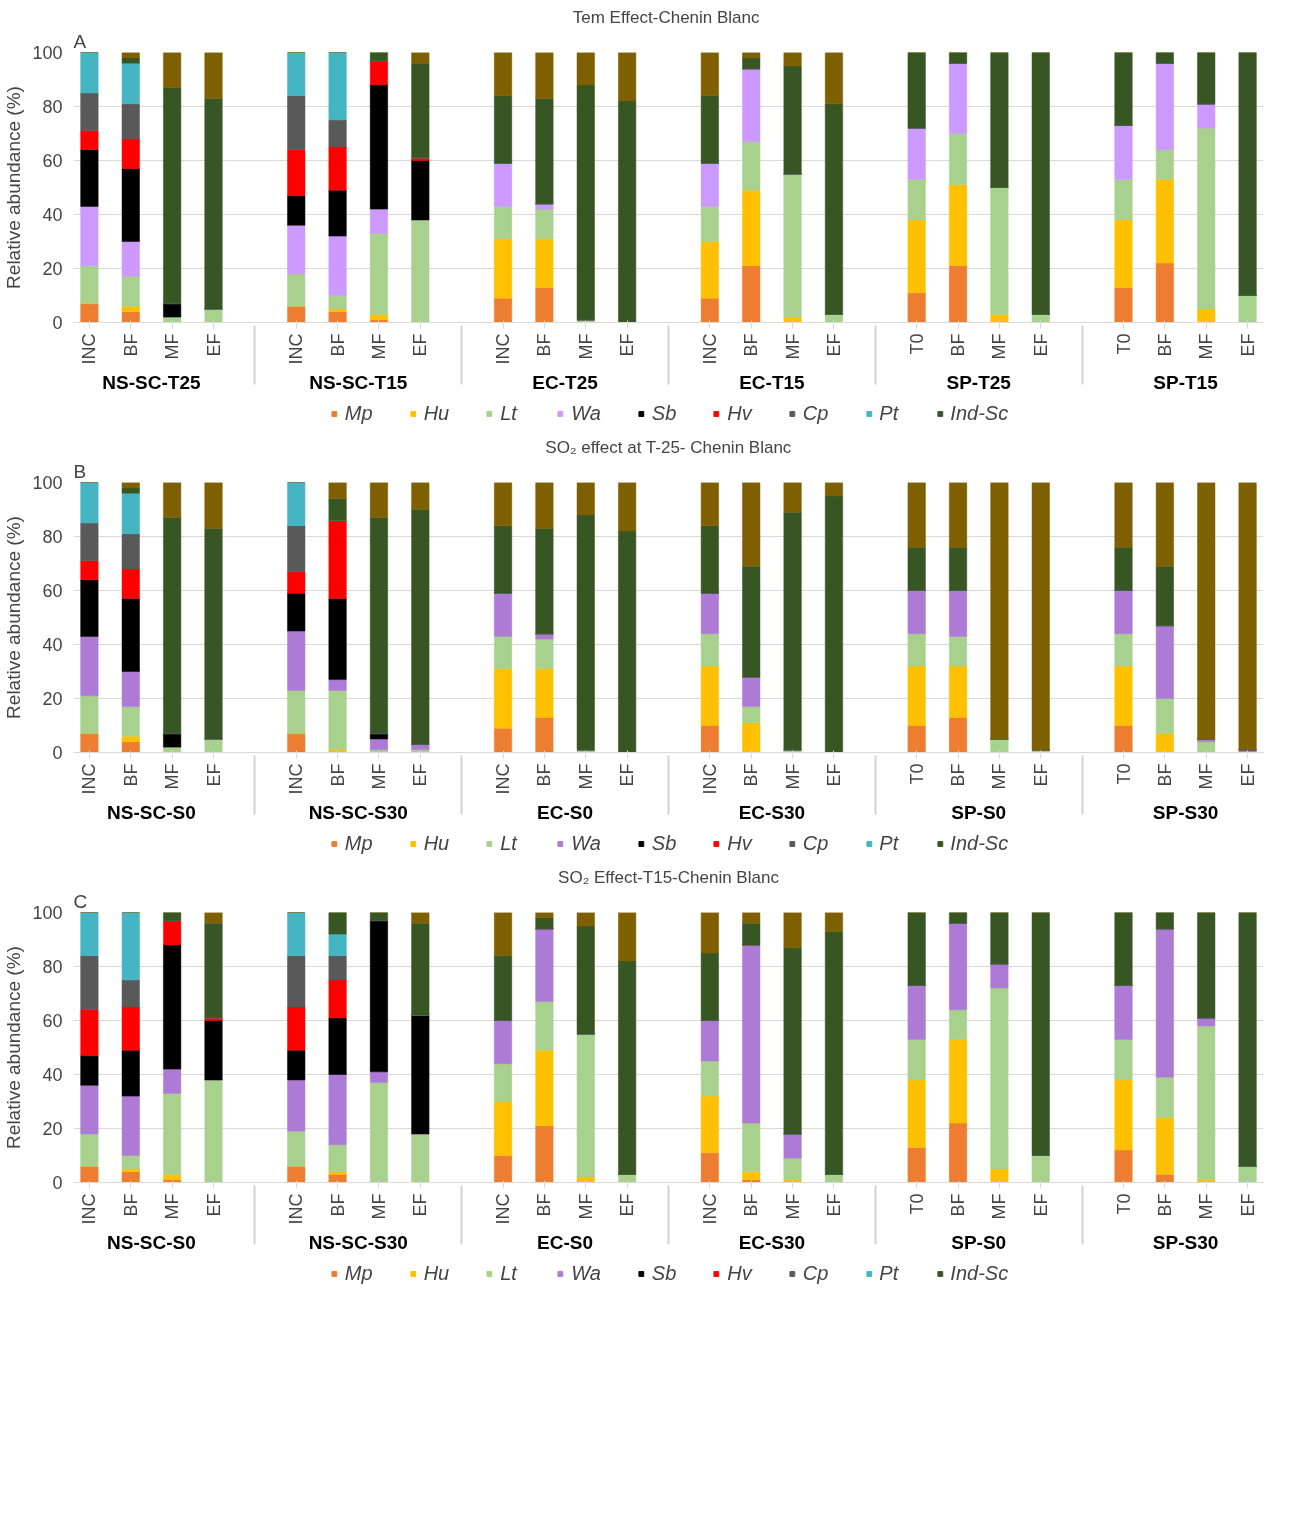 This screenshot has width=1300, height=1517. Describe the element at coordinates (1186, 383) in the screenshot. I see `text: SP-T15` at that location.